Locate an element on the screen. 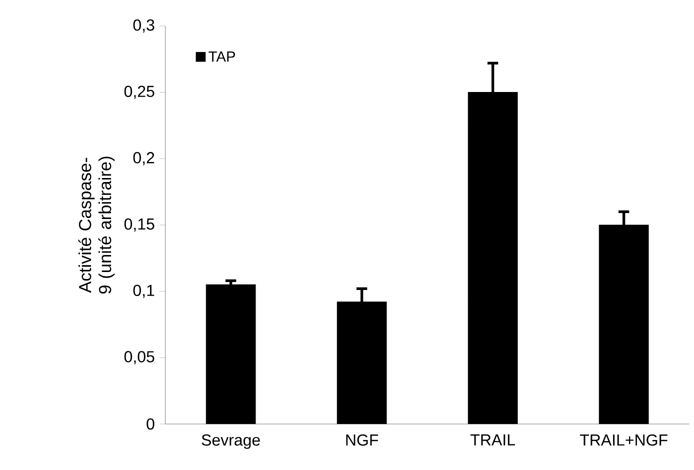 The image size is (694, 470). y-tick-label: 0,25 is located at coordinates (139, 92).